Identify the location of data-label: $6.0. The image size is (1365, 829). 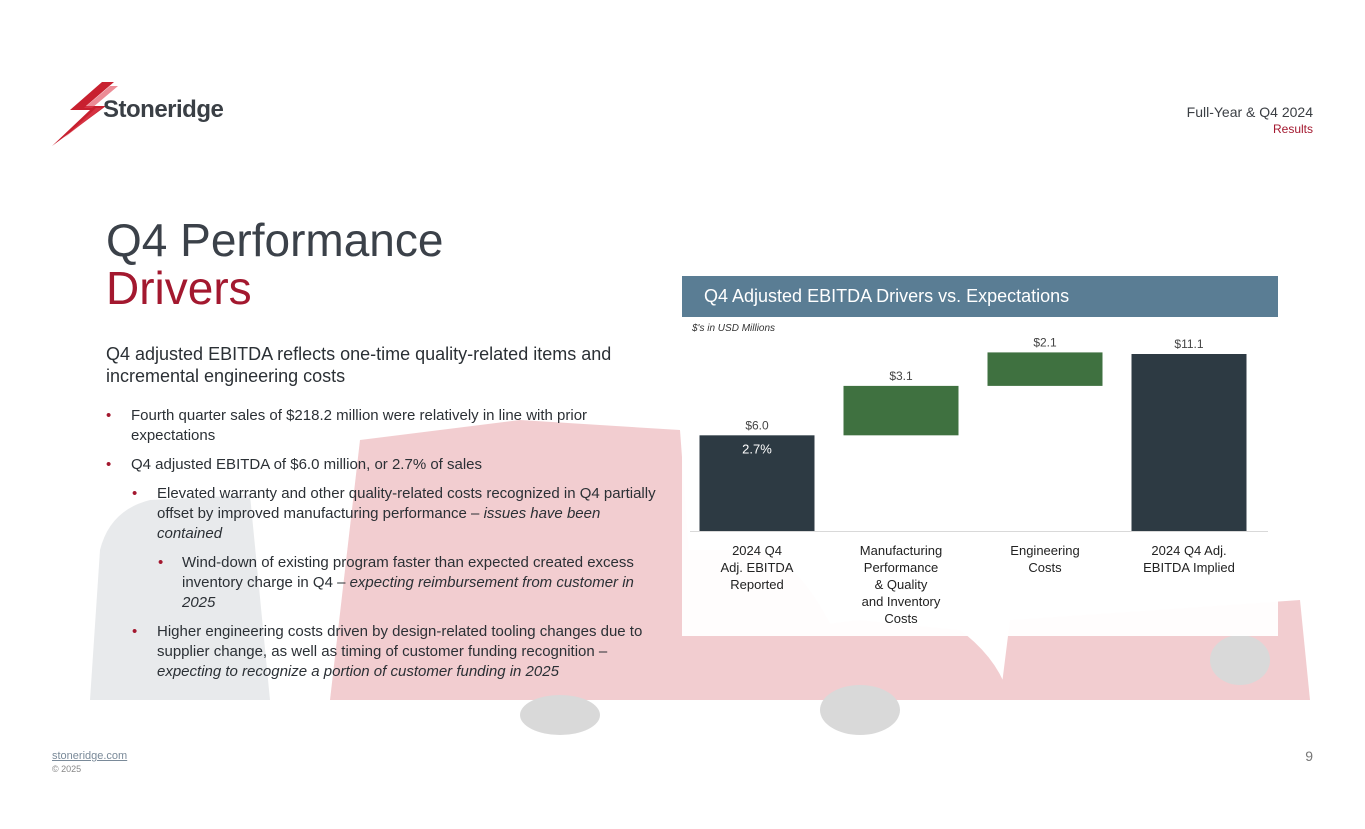
(757, 425).